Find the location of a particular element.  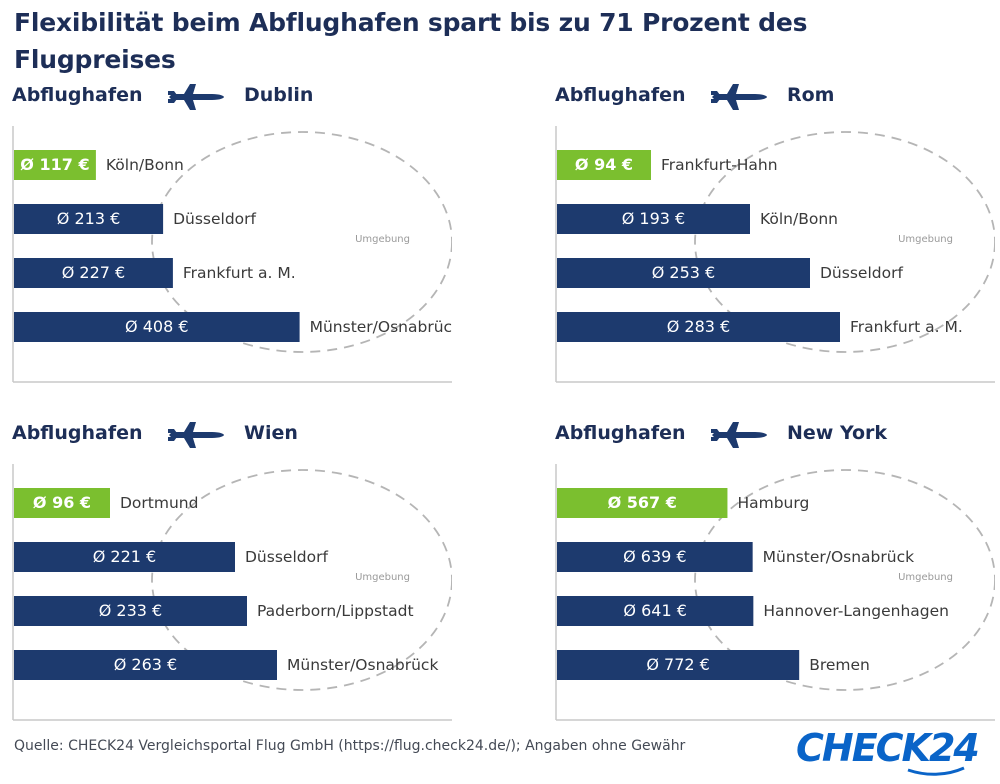

category-label: Frankfurt-Hahn is located at coordinates (719, 165).